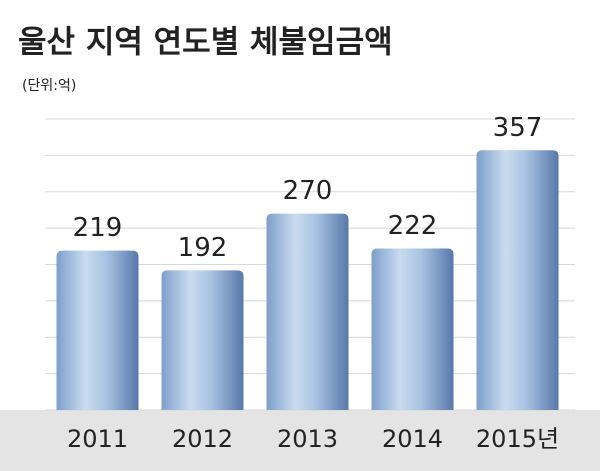 This screenshot has width=600, height=471. I want to click on axis-band, so click(300, 440).